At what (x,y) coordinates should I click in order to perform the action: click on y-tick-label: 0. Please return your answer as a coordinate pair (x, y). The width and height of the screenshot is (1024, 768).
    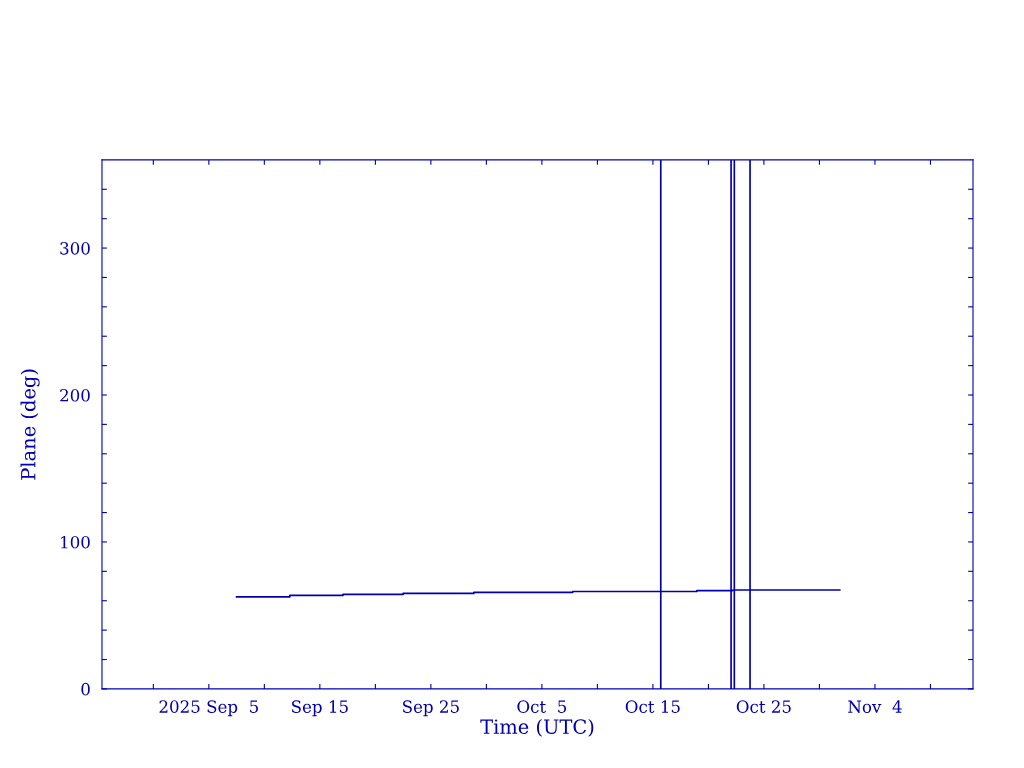
    Looking at the image, I should click on (85, 689).